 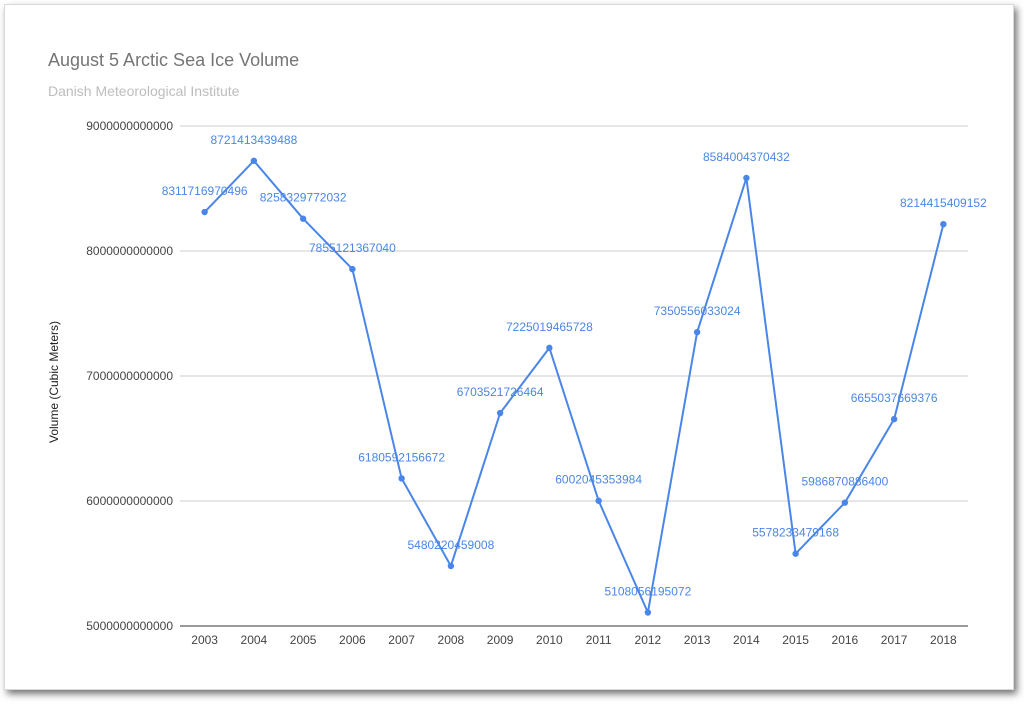 I want to click on y-tick-label: 7000000000000, so click(x=129, y=376).